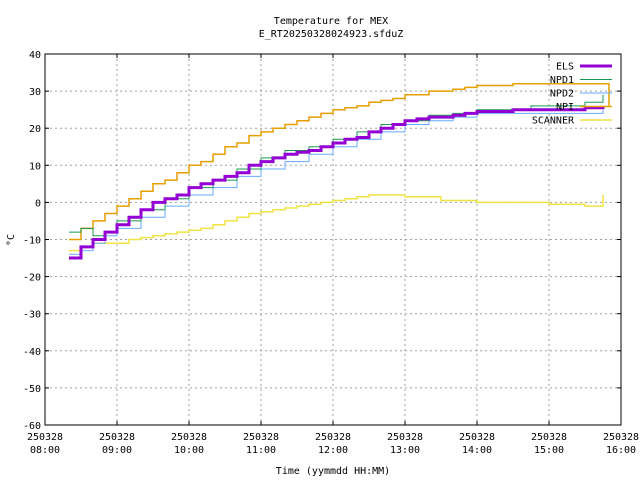 The width and height of the screenshot is (640, 480). I want to click on chart-subtitle: E_RT20250328024923.sfduZ, so click(331, 34).